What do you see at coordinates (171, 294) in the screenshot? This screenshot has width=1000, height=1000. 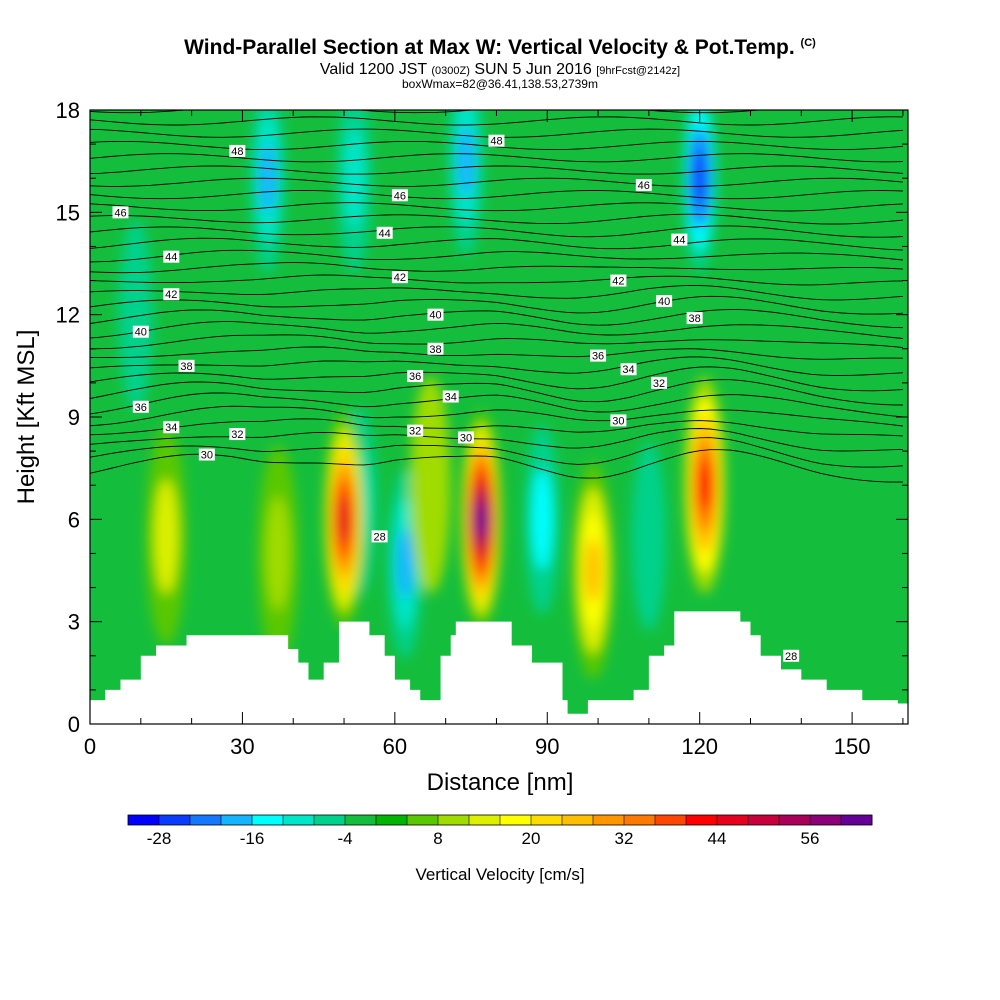 I see `theta-label: 42` at bounding box center [171, 294].